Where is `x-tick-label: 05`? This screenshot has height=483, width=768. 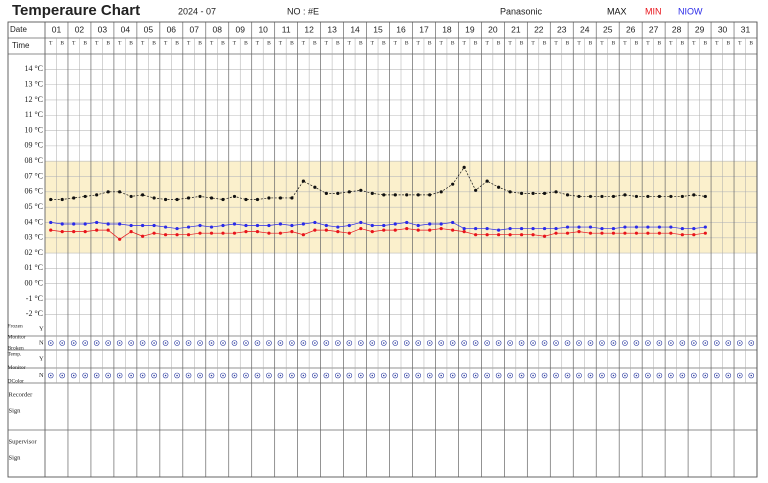
x-tick-label: 05 is located at coordinates (149, 29).